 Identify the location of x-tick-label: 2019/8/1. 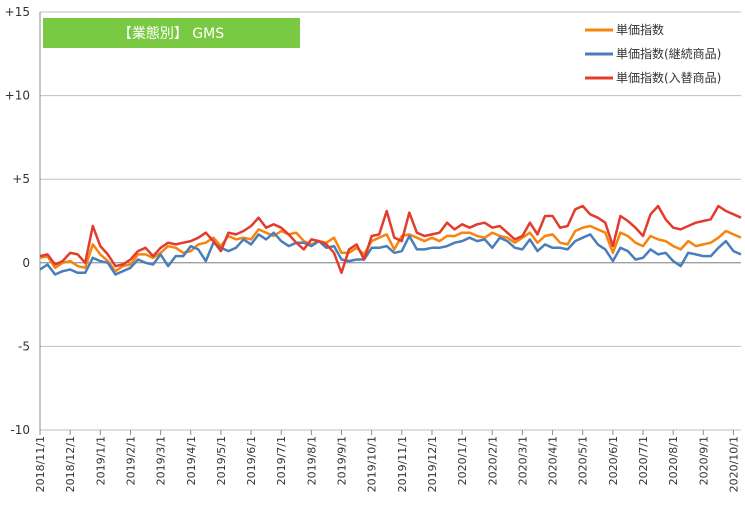
(311, 460).